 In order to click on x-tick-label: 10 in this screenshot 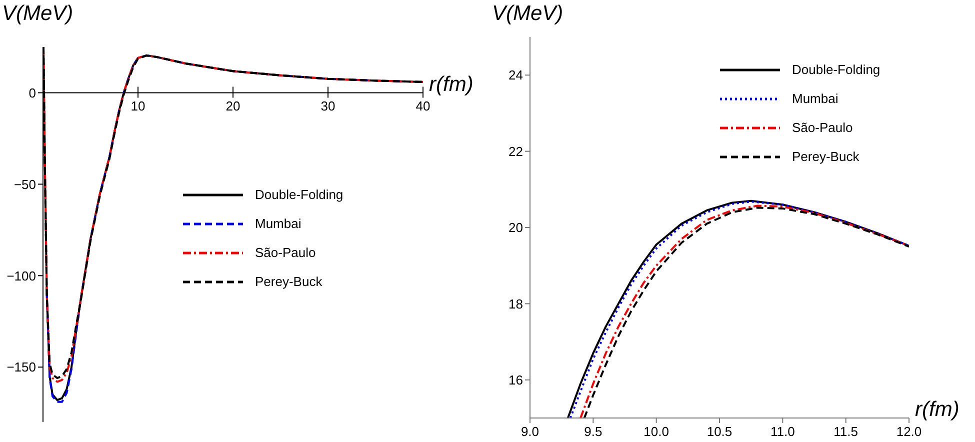, I will do `click(138, 106)`.